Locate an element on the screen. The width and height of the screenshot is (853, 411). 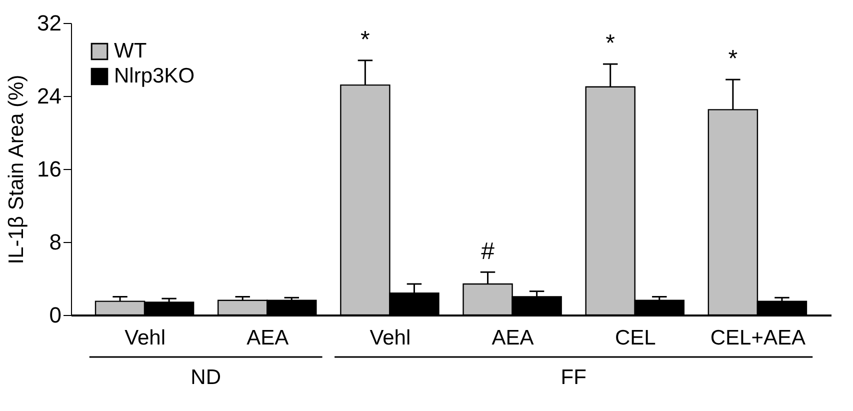
text: FF is located at coordinates (573, 377).